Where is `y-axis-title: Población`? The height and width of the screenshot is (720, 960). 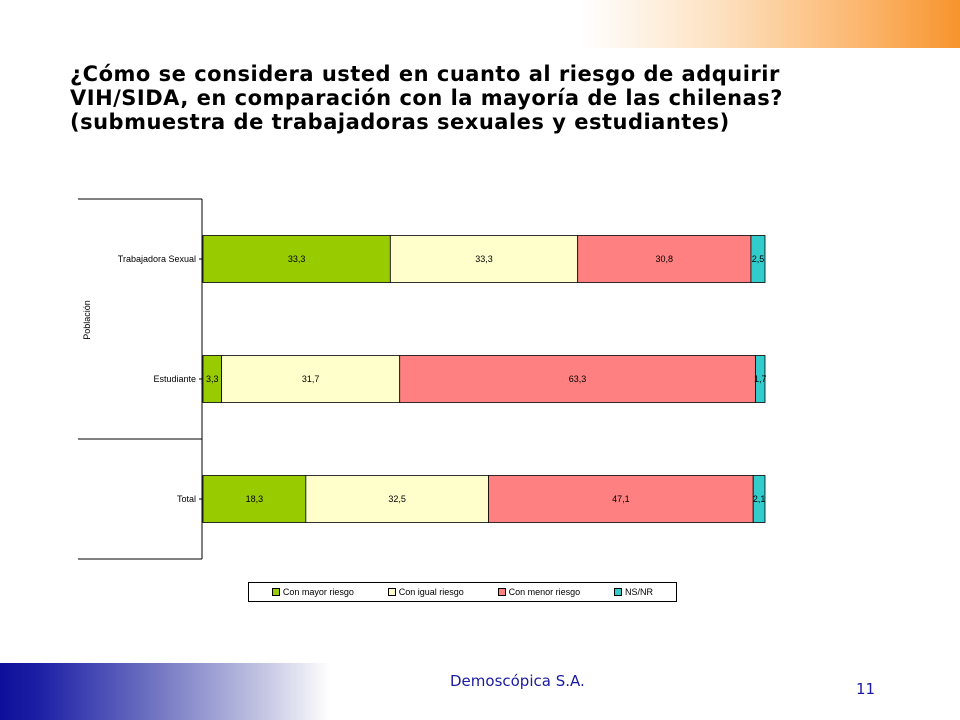
y-axis-title: Población is located at coordinates (87, 320).